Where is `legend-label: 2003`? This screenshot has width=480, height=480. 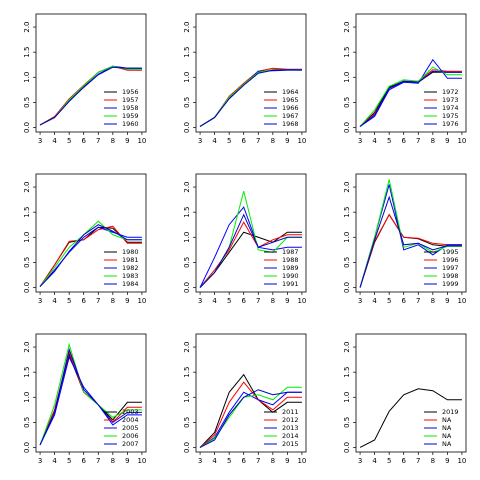 legend-label: 2003 is located at coordinates (130, 412).